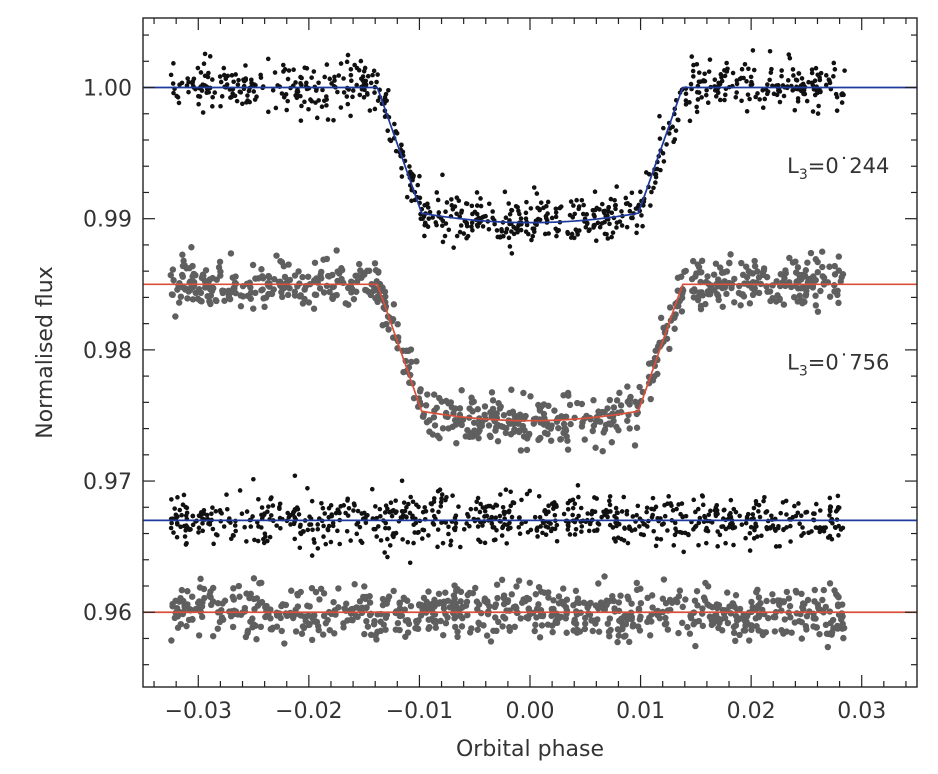  I want to click on y-tick-label: 0.98, so click(107, 351).